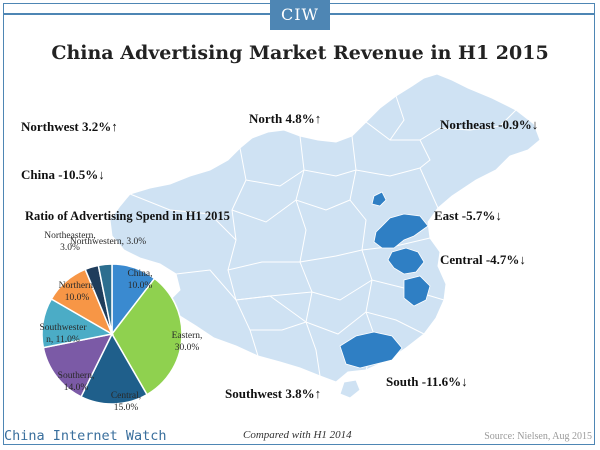 The image size is (600, 450). I want to click on pie-slice-central, so click(114, 368).